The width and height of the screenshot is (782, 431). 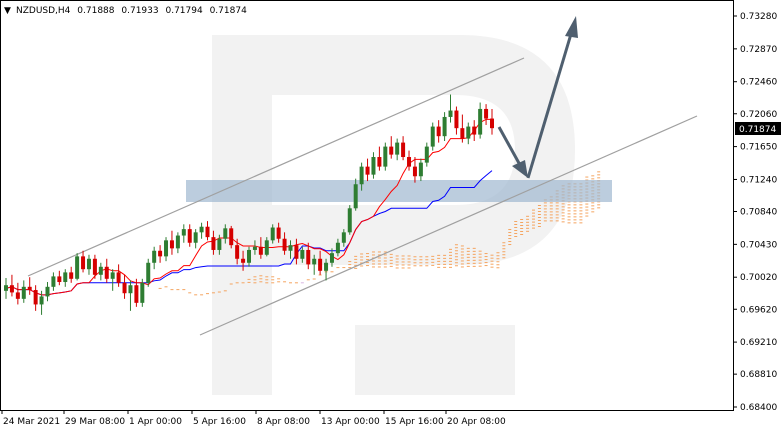 What do you see at coordinates (283, 422) in the screenshot?
I see `time-tick-label: 8 Apr 08:00` at bounding box center [283, 422].